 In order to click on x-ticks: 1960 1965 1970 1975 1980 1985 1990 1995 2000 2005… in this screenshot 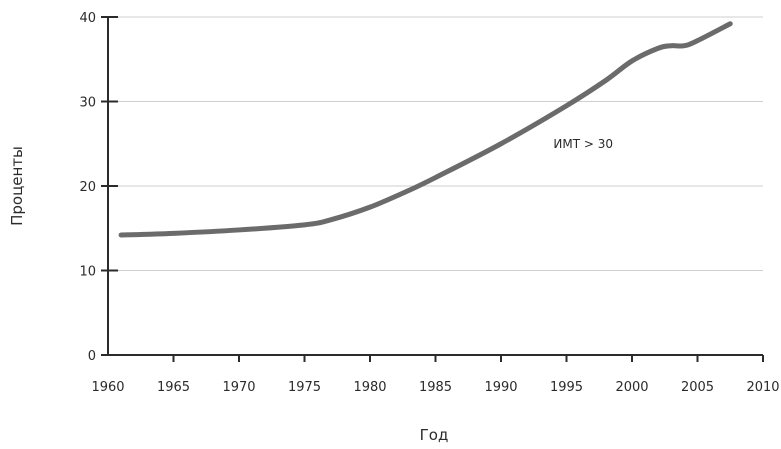, I will do `click(435, 375)`.